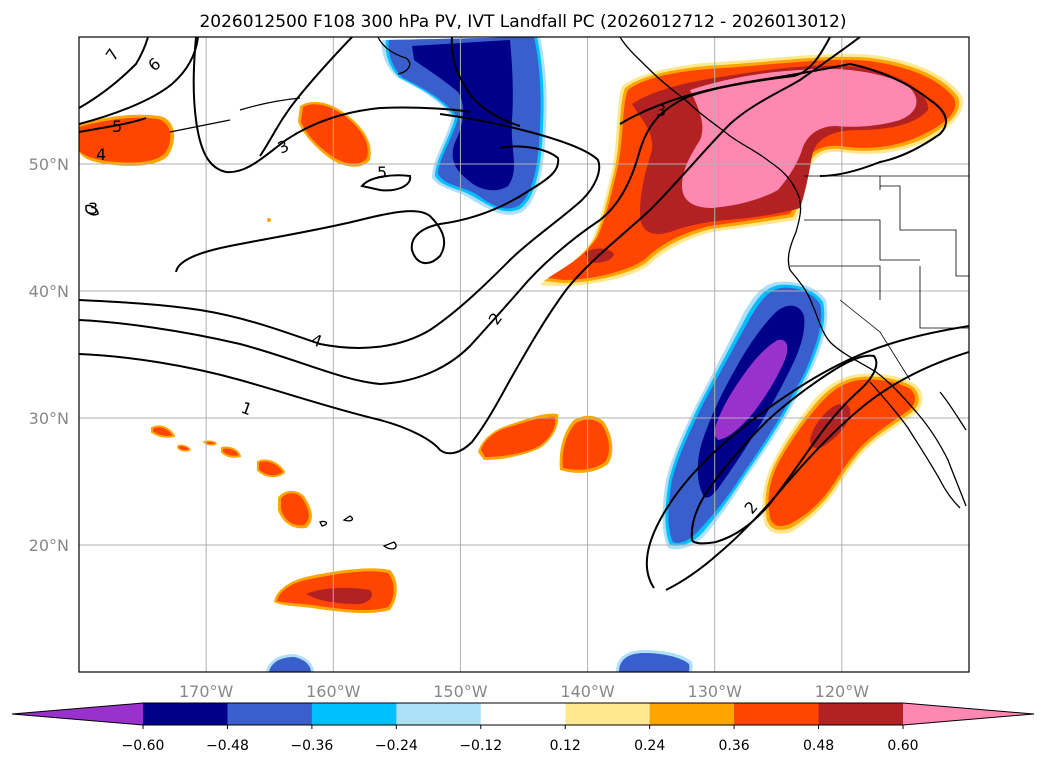 The height and width of the screenshot is (765, 1047). I want to click on fill-offshore-california-negative, so click(745, 415).